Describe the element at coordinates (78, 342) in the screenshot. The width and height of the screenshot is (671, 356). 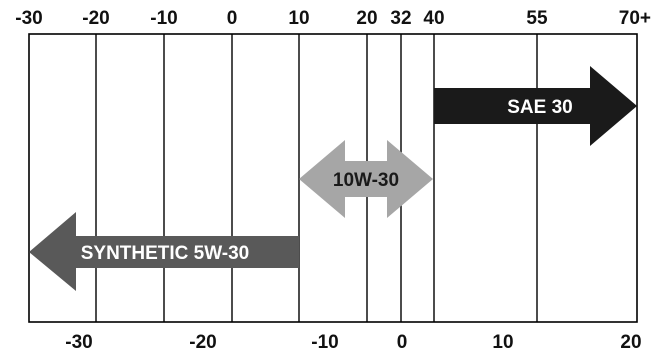
I see `bottom-tick-label: -30` at that location.